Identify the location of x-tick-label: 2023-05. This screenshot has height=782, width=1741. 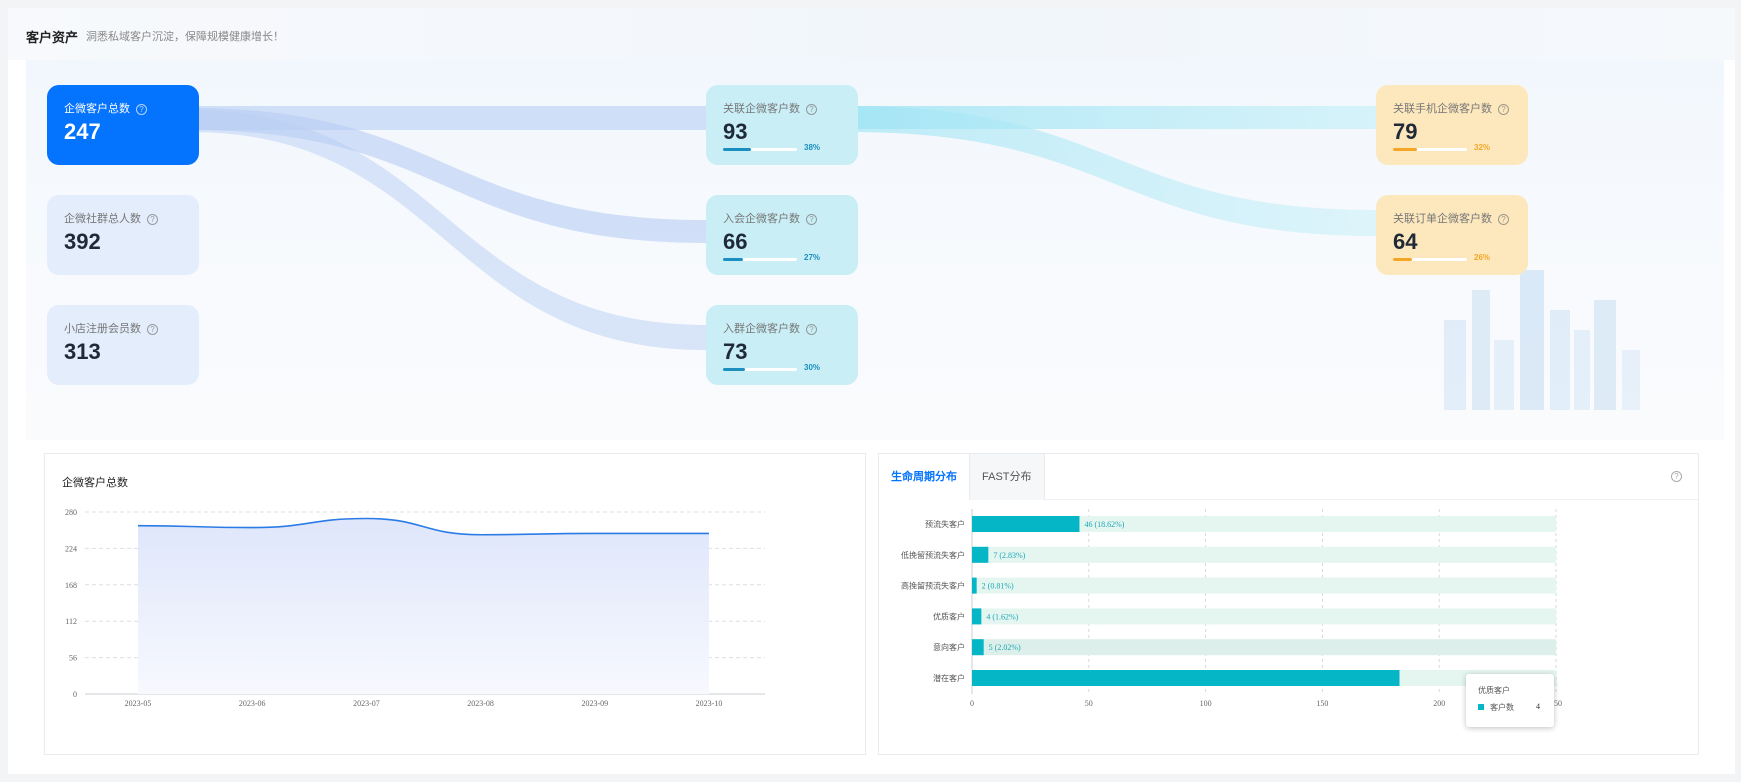
(138, 703).